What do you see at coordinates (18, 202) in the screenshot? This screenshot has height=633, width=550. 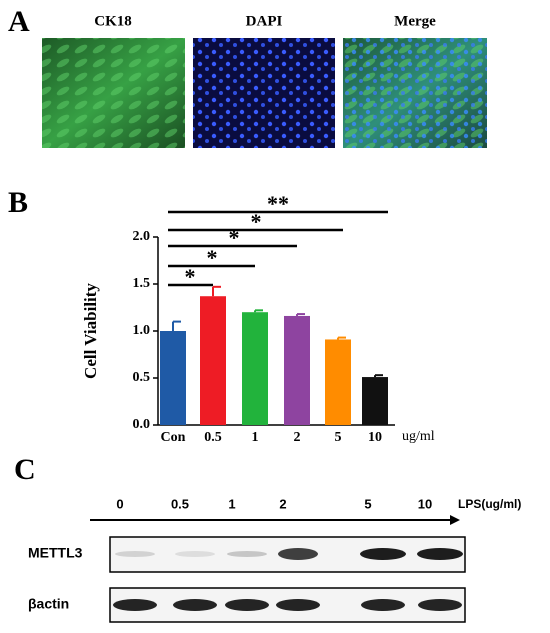 I see `panel-label: B` at bounding box center [18, 202].